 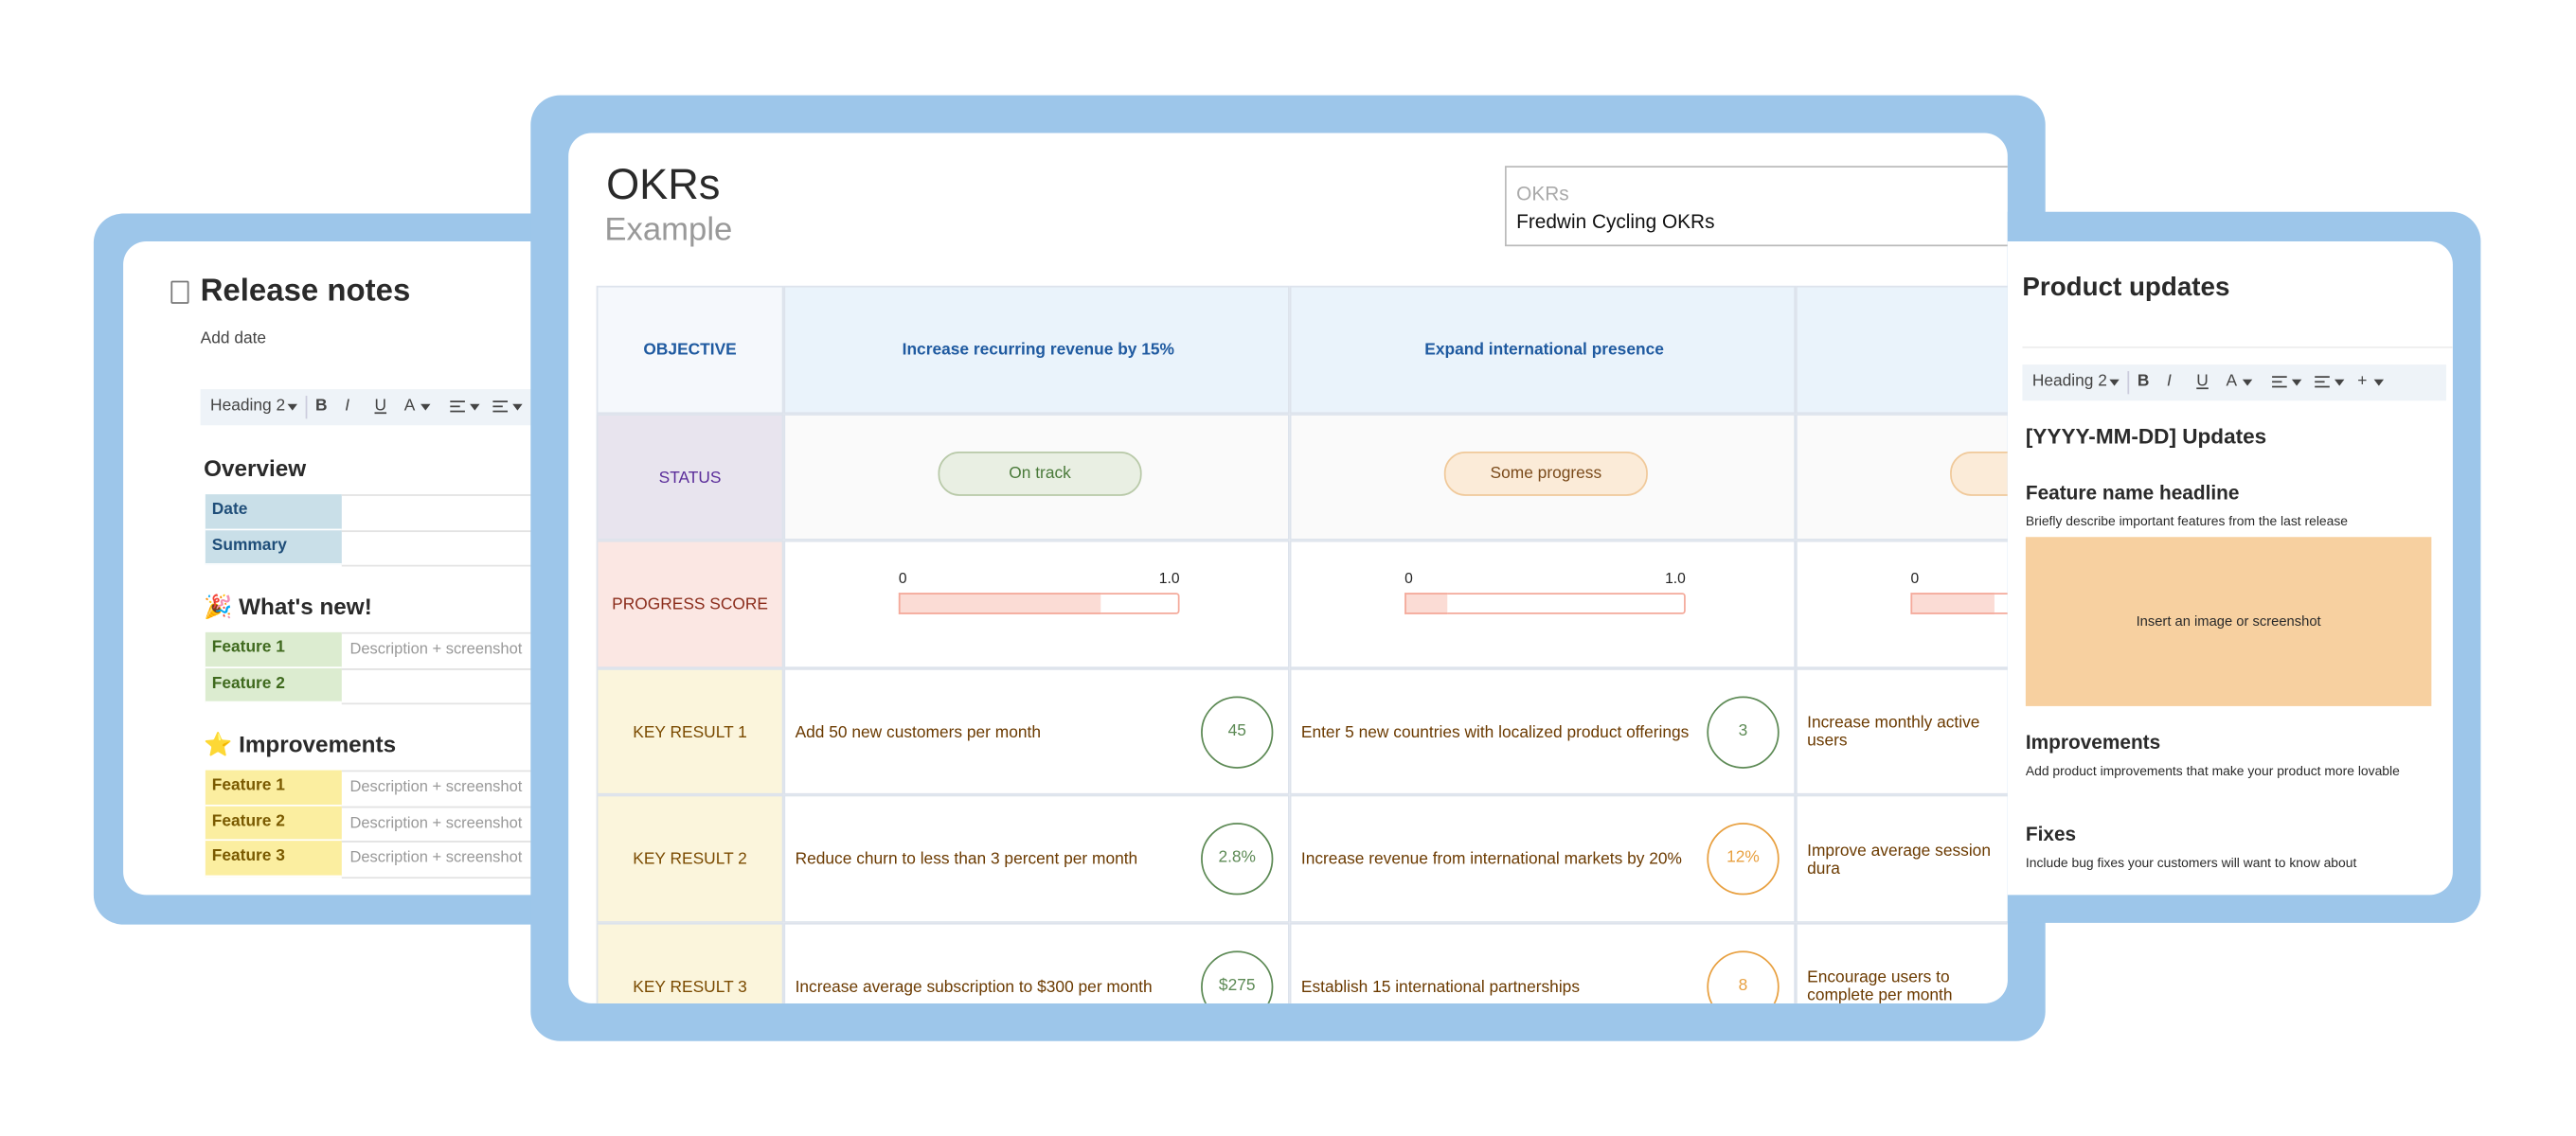 What do you see at coordinates (1440, 987) in the screenshot?
I see `key-result-text: Establish 15 international partnerships` at bounding box center [1440, 987].